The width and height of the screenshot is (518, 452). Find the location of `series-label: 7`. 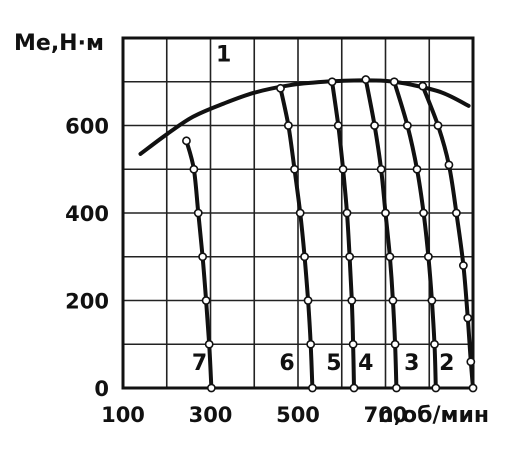

series-label: 7 is located at coordinates (199, 363).